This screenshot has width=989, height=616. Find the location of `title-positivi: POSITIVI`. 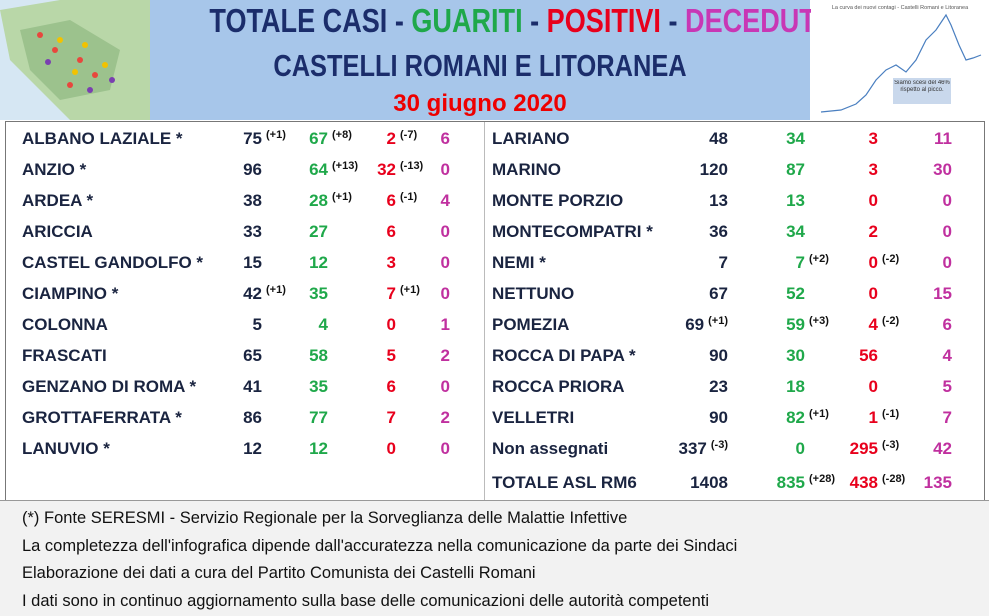

title-positivi: POSITIVI is located at coordinates (603, 20).